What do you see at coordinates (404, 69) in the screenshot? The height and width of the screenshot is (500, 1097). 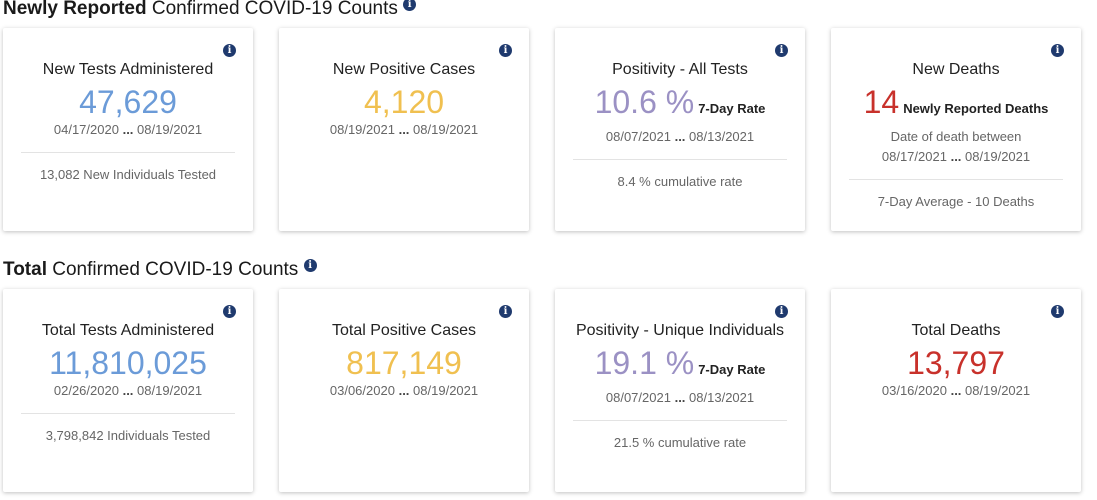 I see `card-title: New Positive Cases` at bounding box center [404, 69].